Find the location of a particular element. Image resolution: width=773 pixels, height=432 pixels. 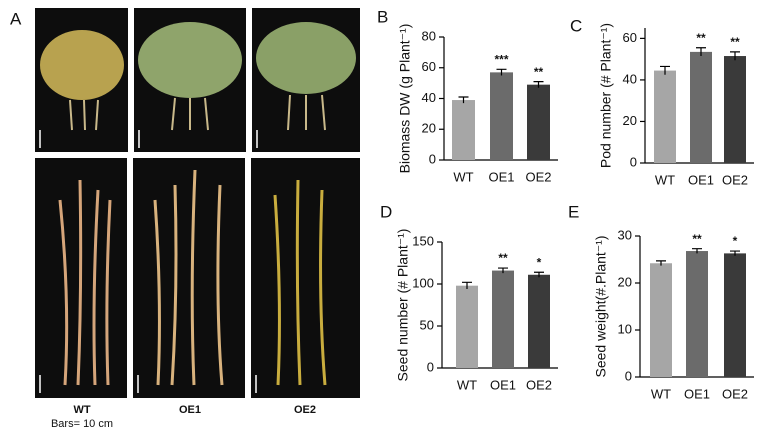

y-axis-label: Pod number (# Plant⁻¹) is located at coordinates (606, 95).